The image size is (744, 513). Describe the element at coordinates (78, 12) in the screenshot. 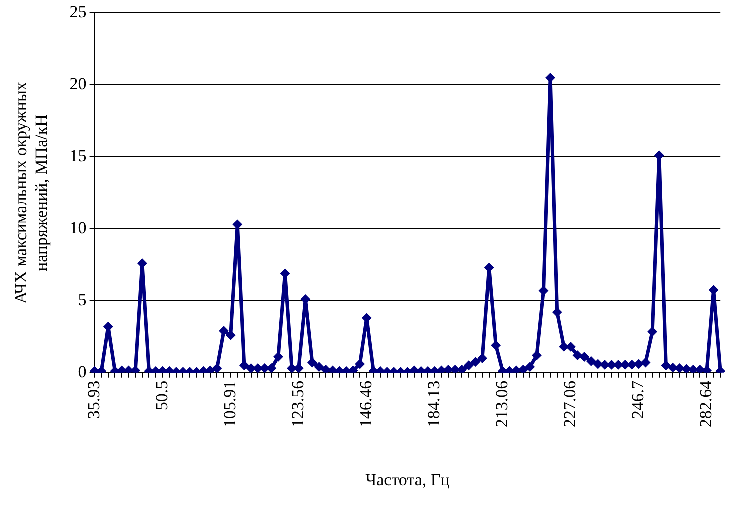

I see `y-tick-label: 25` at that location.